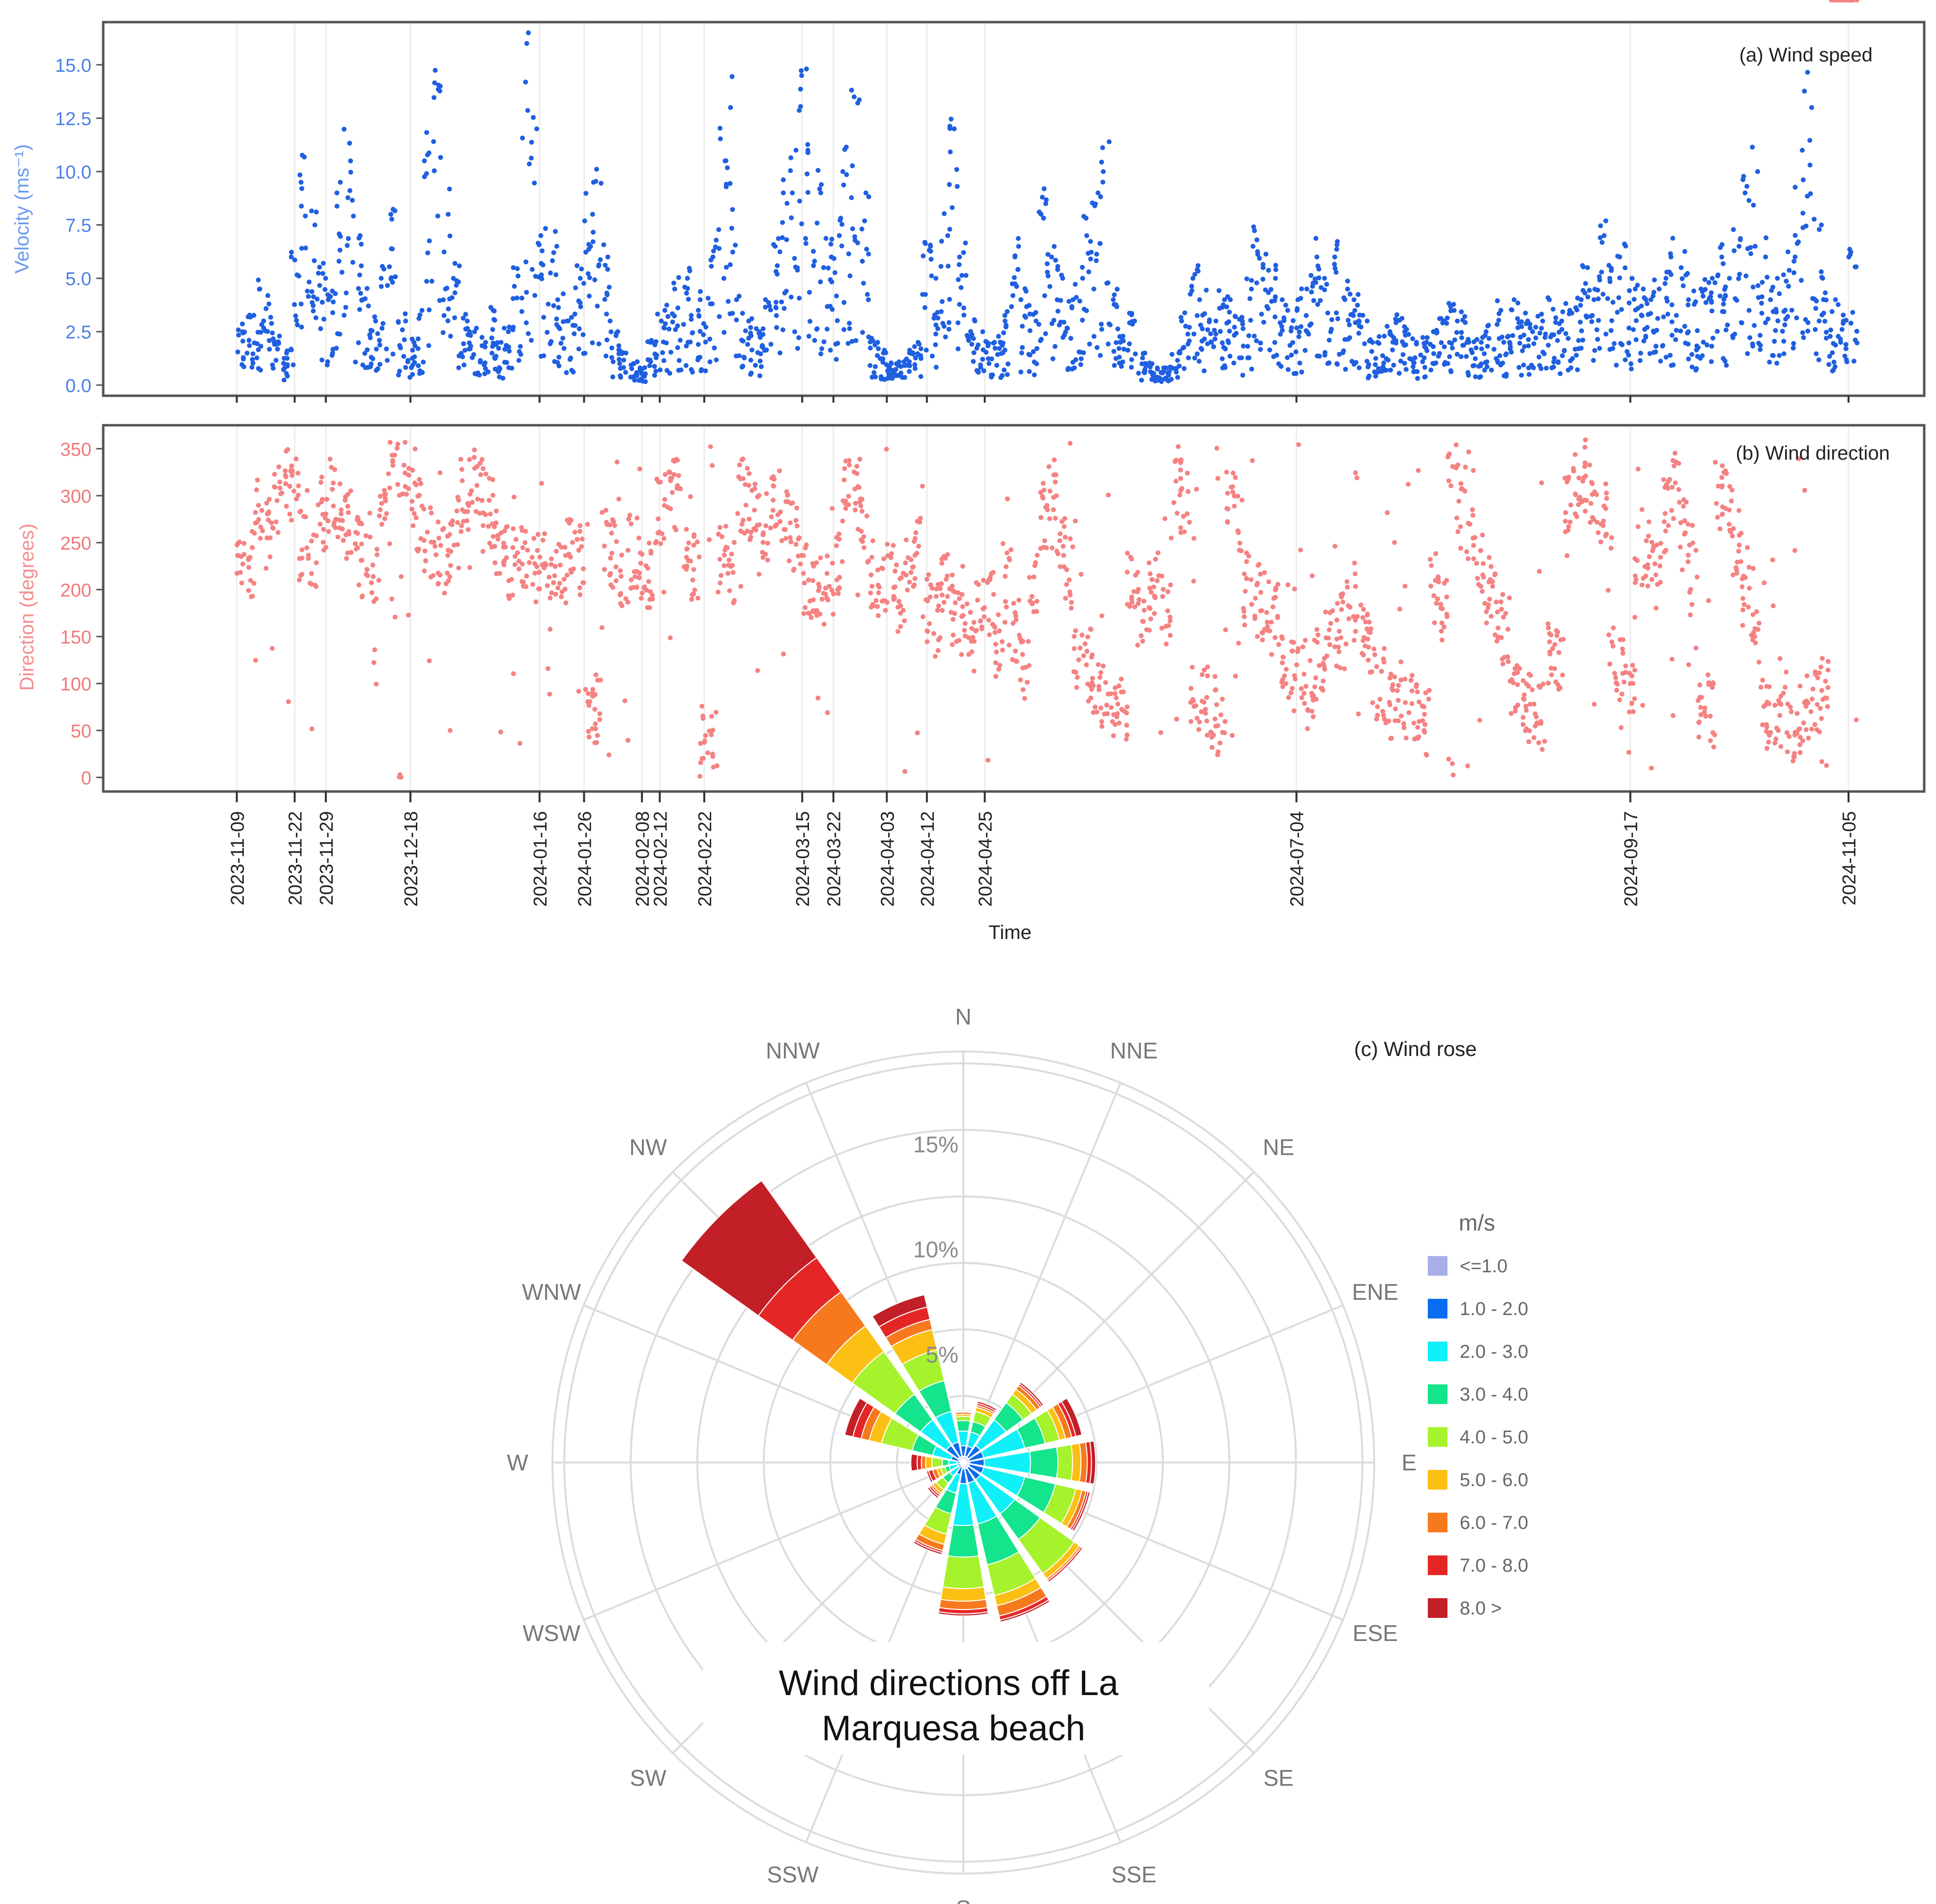 Image resolution: width=1936 pixels, height=1904 pixels. What do you see at coordinates (1076, 1462) in the screenshot?
I see `wind-rose-bar-segment` at bounding box center [1076, 1462].